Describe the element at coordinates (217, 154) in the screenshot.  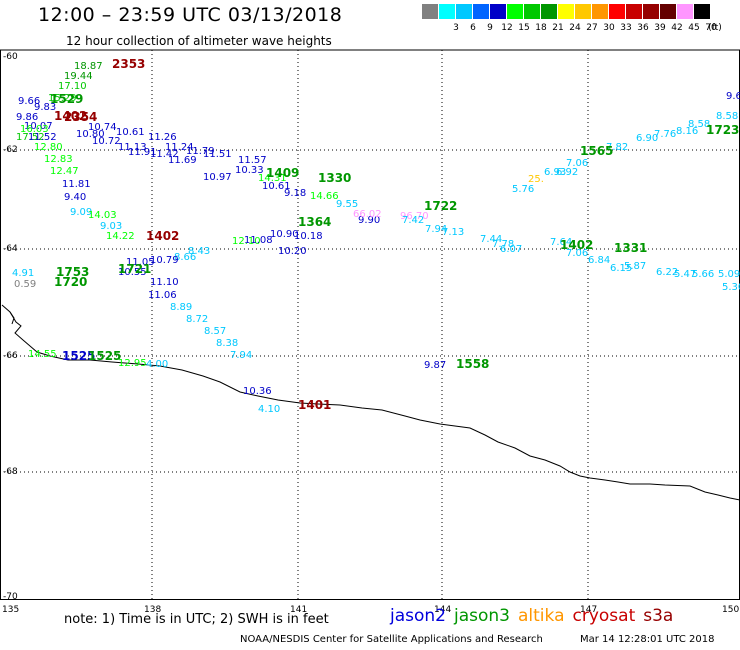
I see `swh-sample: 11.51` at that location.